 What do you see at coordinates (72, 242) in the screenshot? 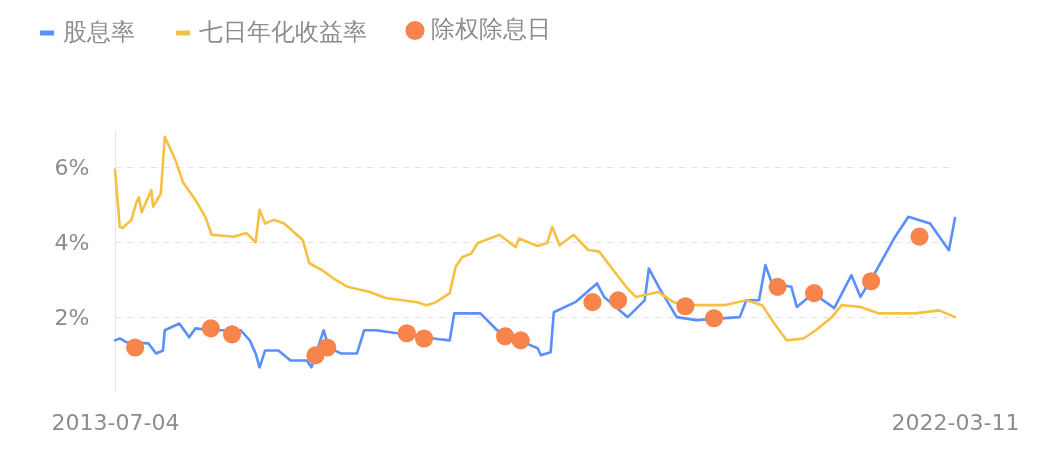
I see `y-tick-label: 4%` at bounding box center [72, 242].